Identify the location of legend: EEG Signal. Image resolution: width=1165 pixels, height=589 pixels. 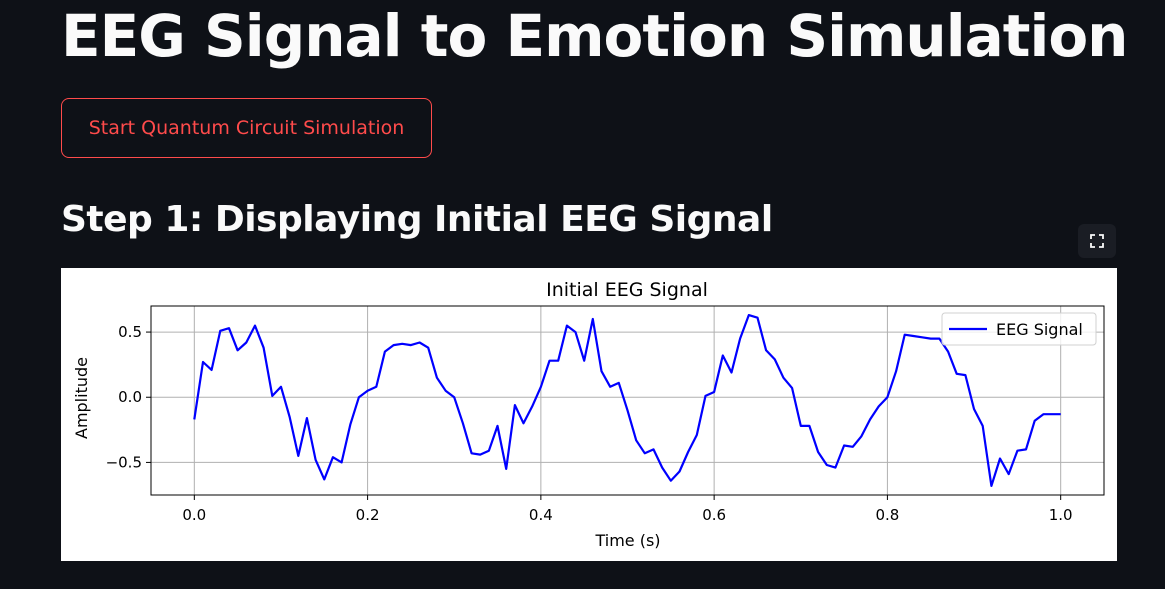
(1019, 329).